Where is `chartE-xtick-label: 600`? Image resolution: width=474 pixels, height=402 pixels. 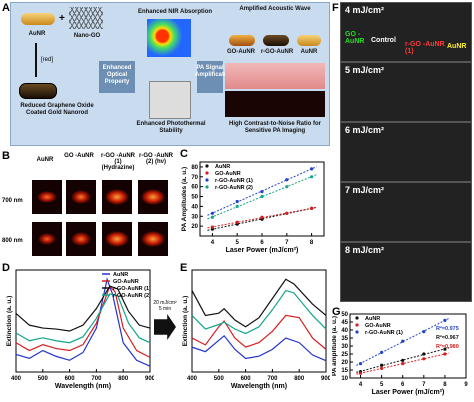
chartE-xtick-label: 600 is located at coordinates (246, 379).